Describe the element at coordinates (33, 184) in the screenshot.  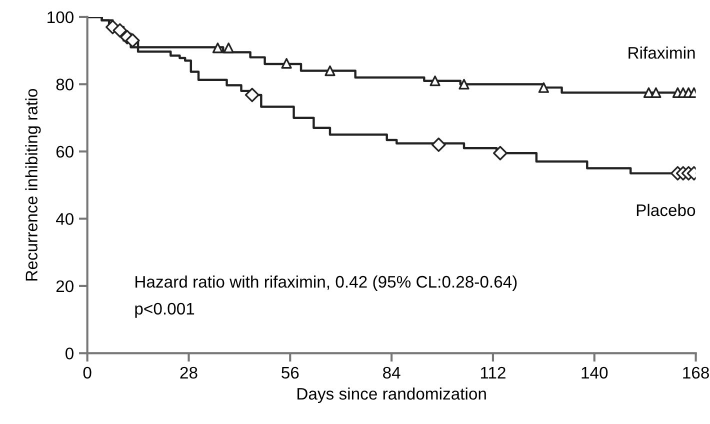
I see `y-axis-title: Recurrence inhibiting ratio` at that location.